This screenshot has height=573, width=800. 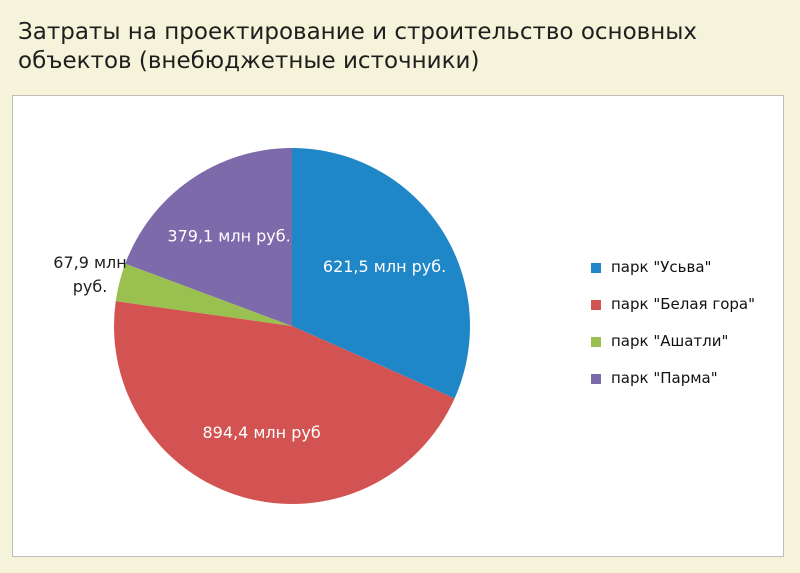 I want to click on legend-item-ashatli: парк "Ашатли", so click(x=691, y=344).